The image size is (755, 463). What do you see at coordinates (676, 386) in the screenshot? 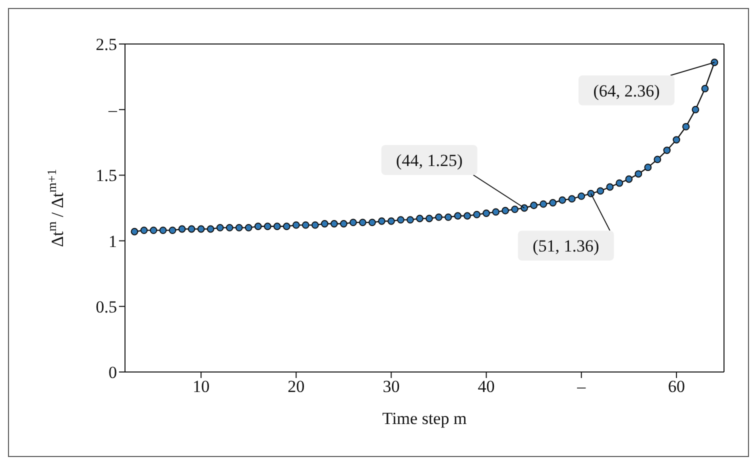
I see `x-tick-label: 60` at bounding box center [676, 386].